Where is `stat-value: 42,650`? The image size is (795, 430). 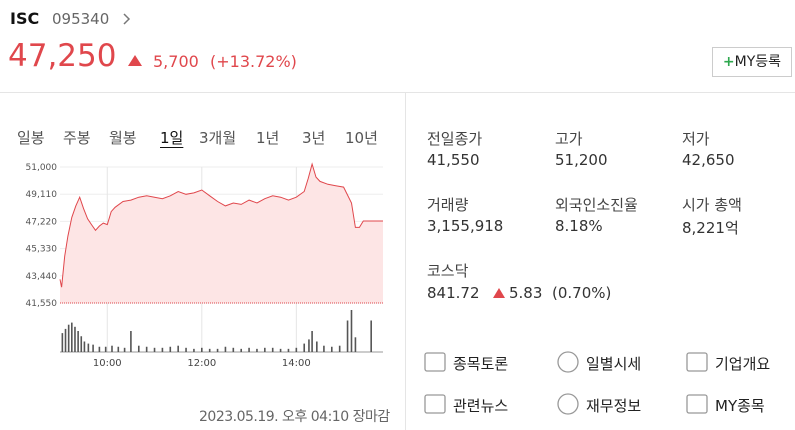
stat-value: 42,650 is located at coordinates (708, 160).